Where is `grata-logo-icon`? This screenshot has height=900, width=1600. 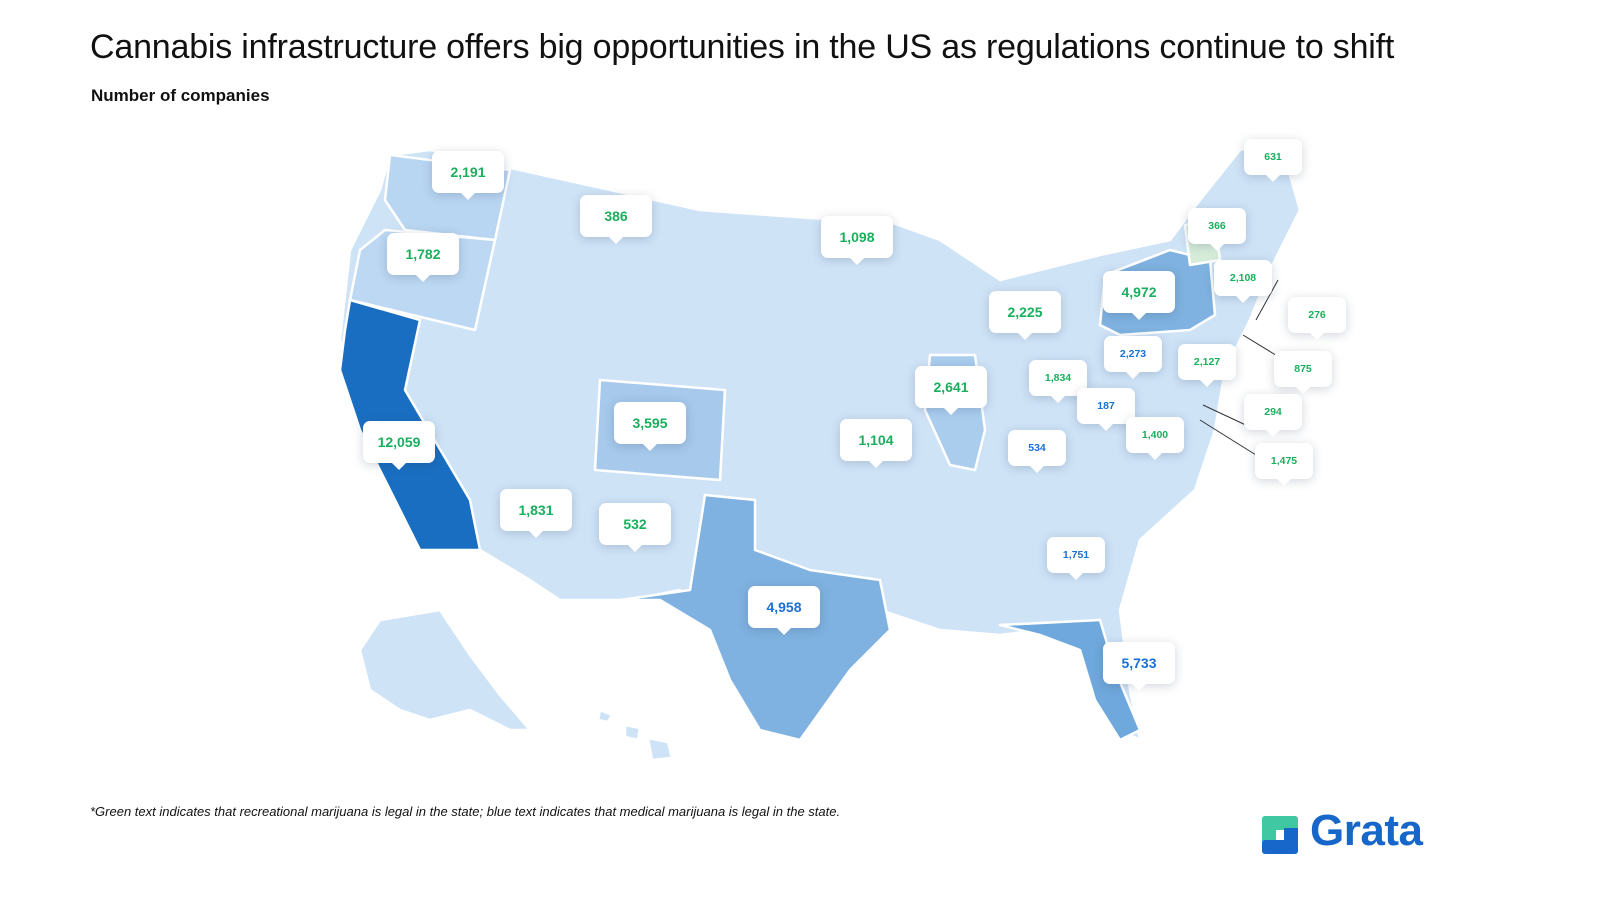
grata-logo-icon is located at coordinates (1280, 835).